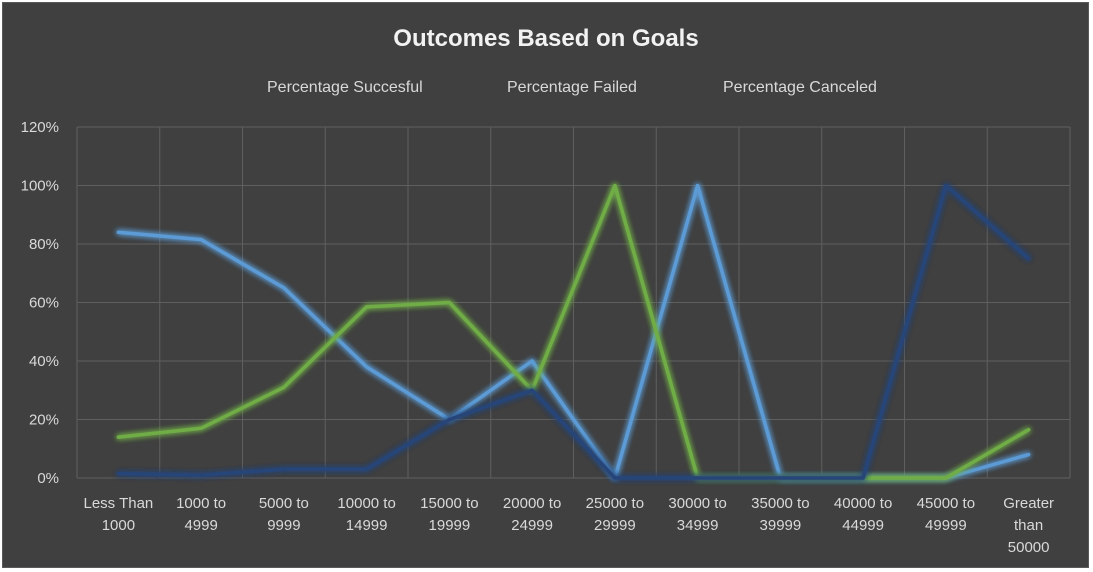 This screenshot has height=572, width=1093. Describe the element at coordinates (863, 514) in the screenshot. I see `x-tick-label: 40000 to 44999` at that location.